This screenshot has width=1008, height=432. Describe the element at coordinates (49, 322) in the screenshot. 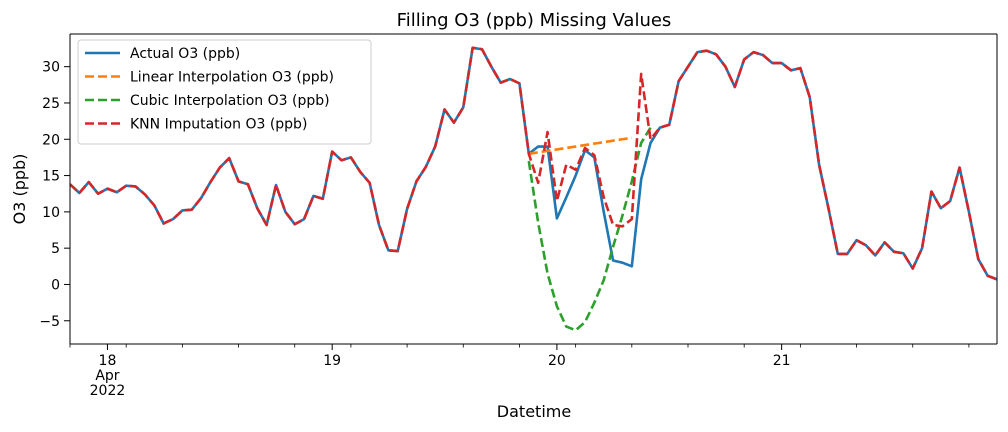

I see `y-tick-label: −5` at that location.